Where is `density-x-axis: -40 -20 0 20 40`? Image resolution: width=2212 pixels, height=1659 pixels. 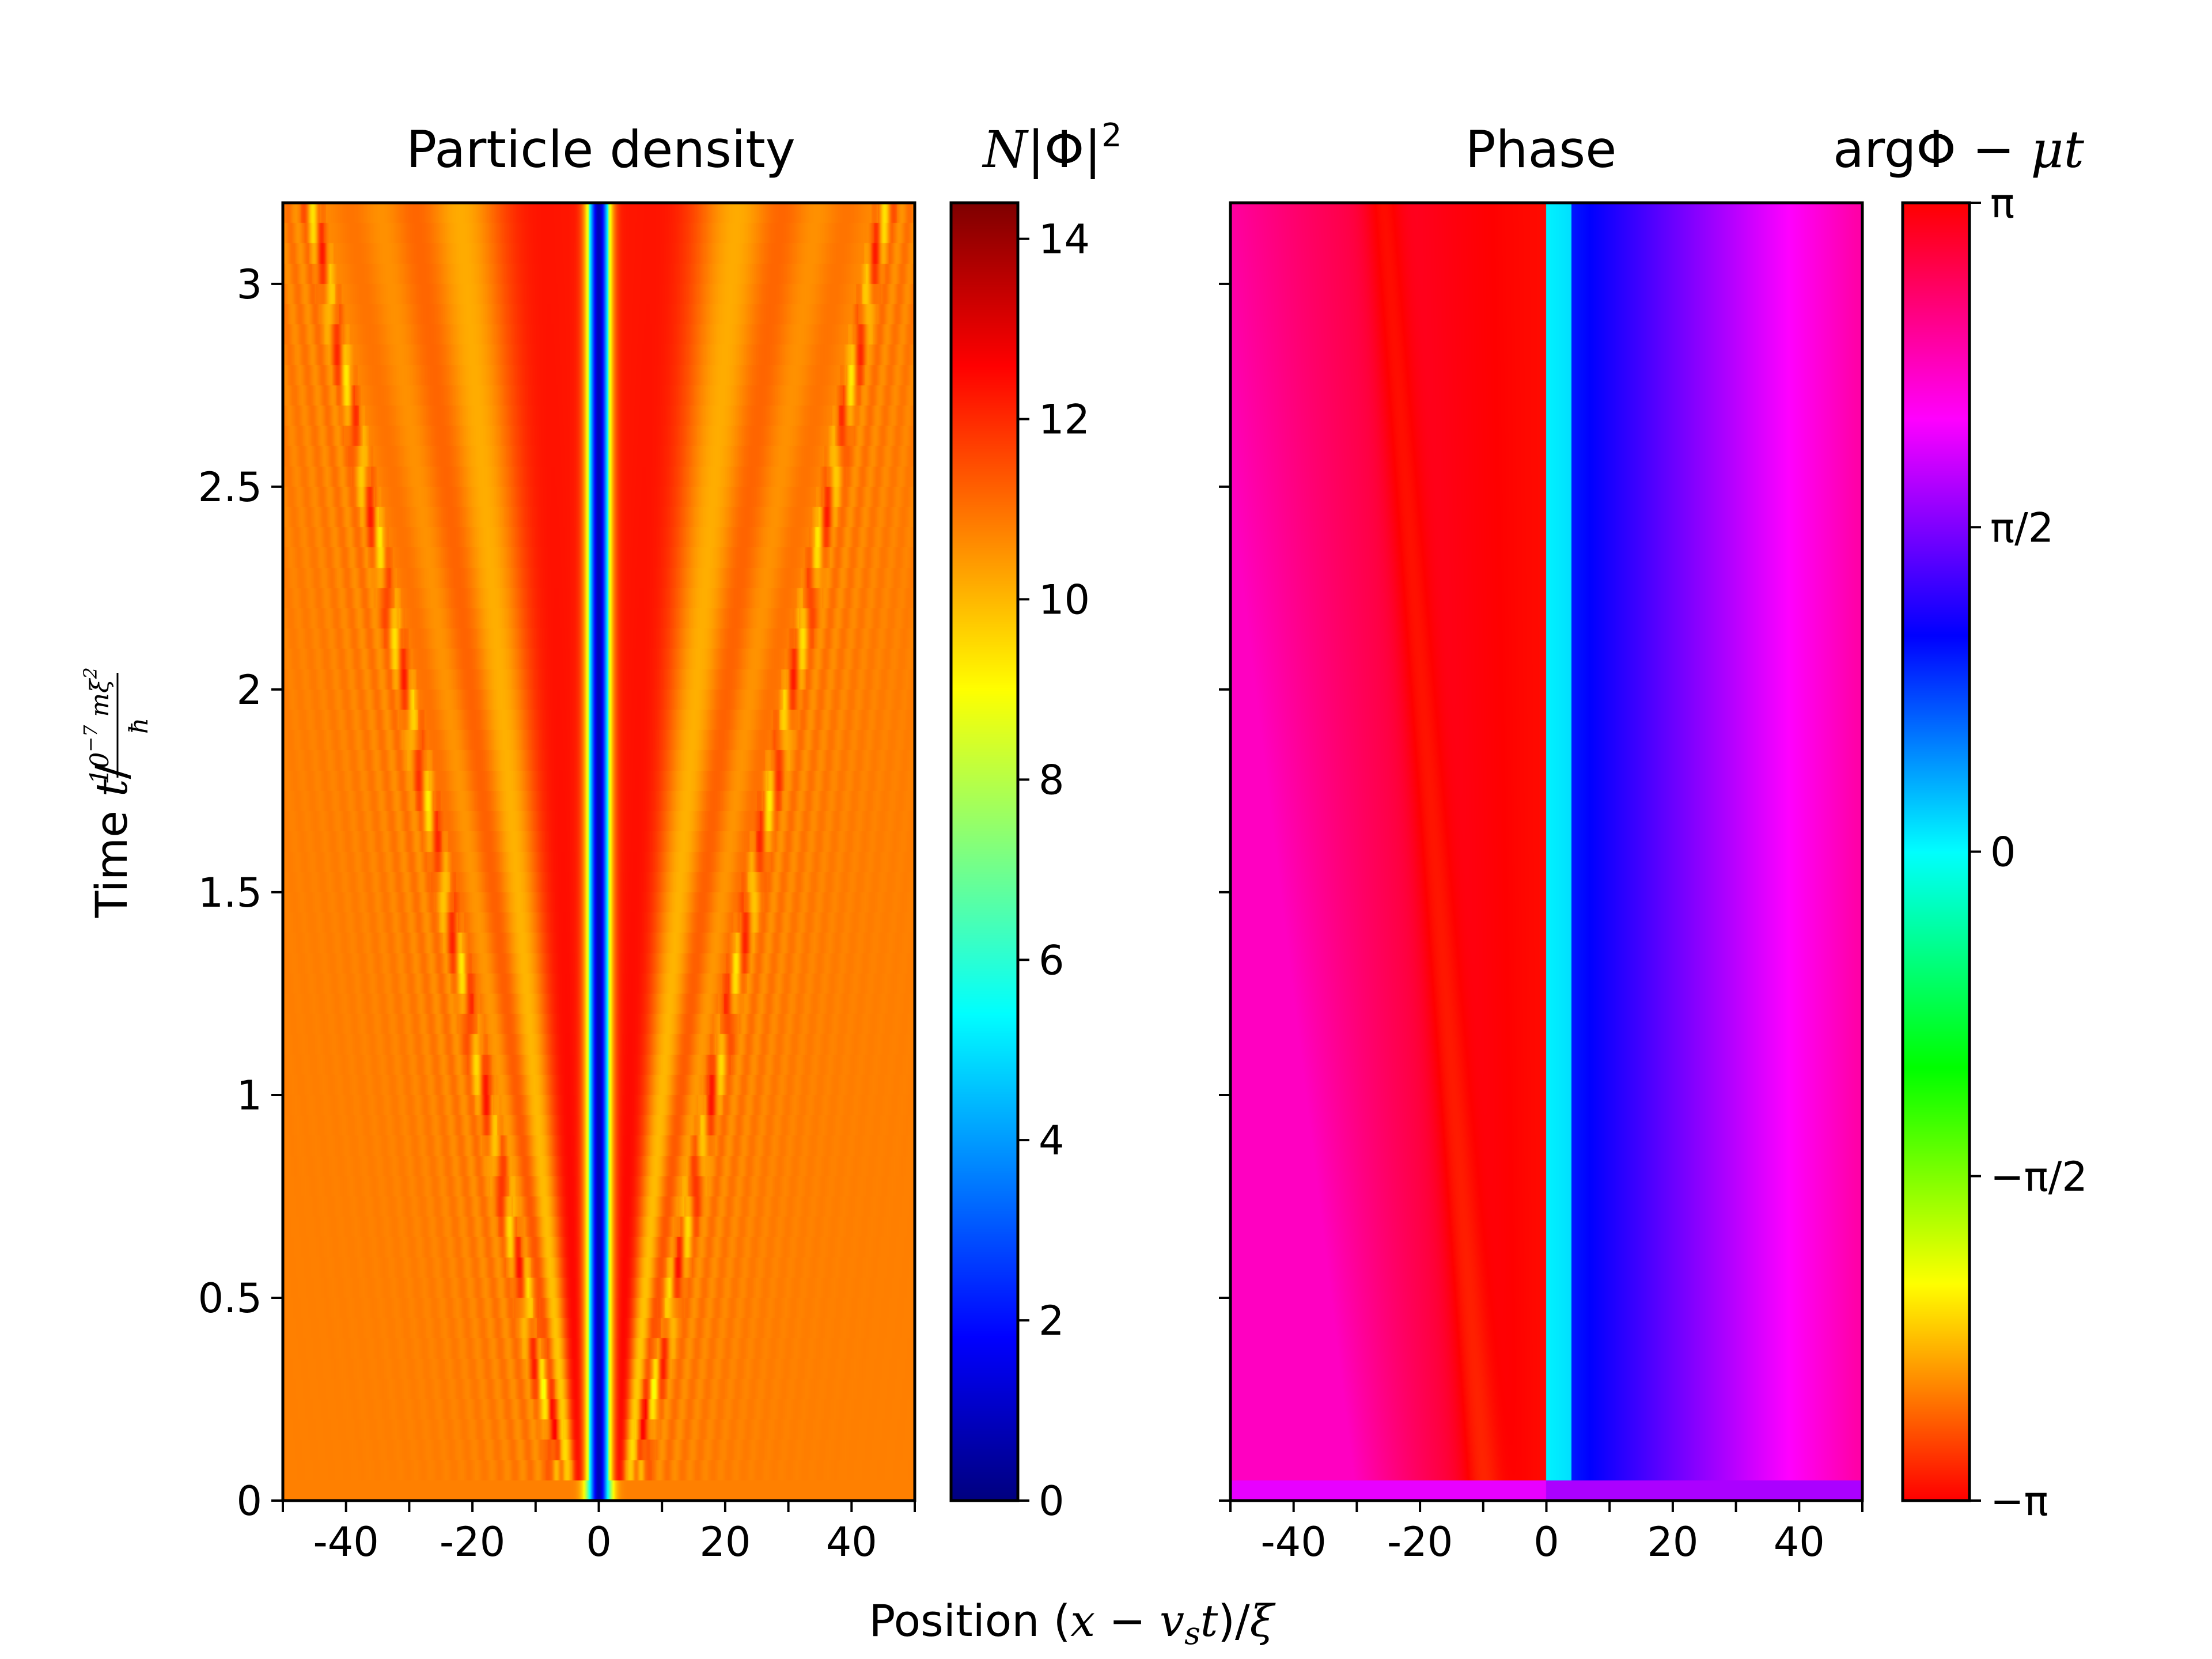 density-x-axis: -40 -20 0 20 40 is located at coordinates (599, 1533).